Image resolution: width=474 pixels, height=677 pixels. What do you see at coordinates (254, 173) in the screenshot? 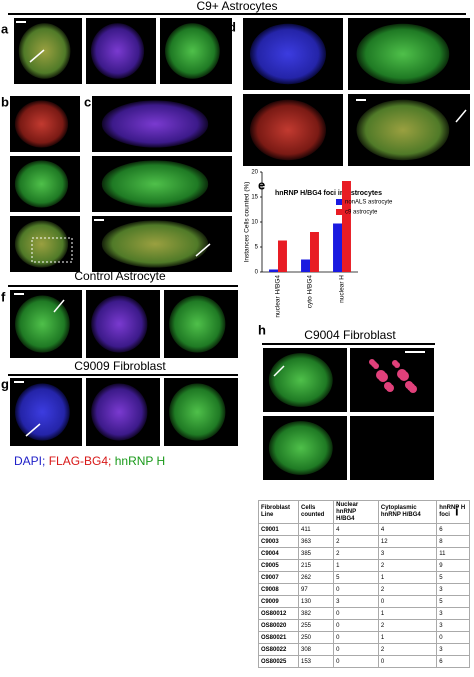
I see `y-tick-label: 20` at bounding box center [254, 173].